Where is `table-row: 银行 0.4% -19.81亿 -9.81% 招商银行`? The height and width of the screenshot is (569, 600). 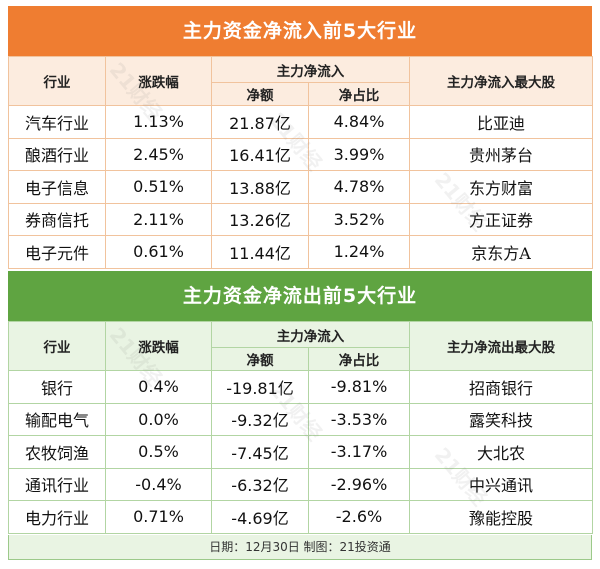
table-row: 银行 0.4% -19.81亿 -9.81% 招商银行 is located at coordinates (300, 387).